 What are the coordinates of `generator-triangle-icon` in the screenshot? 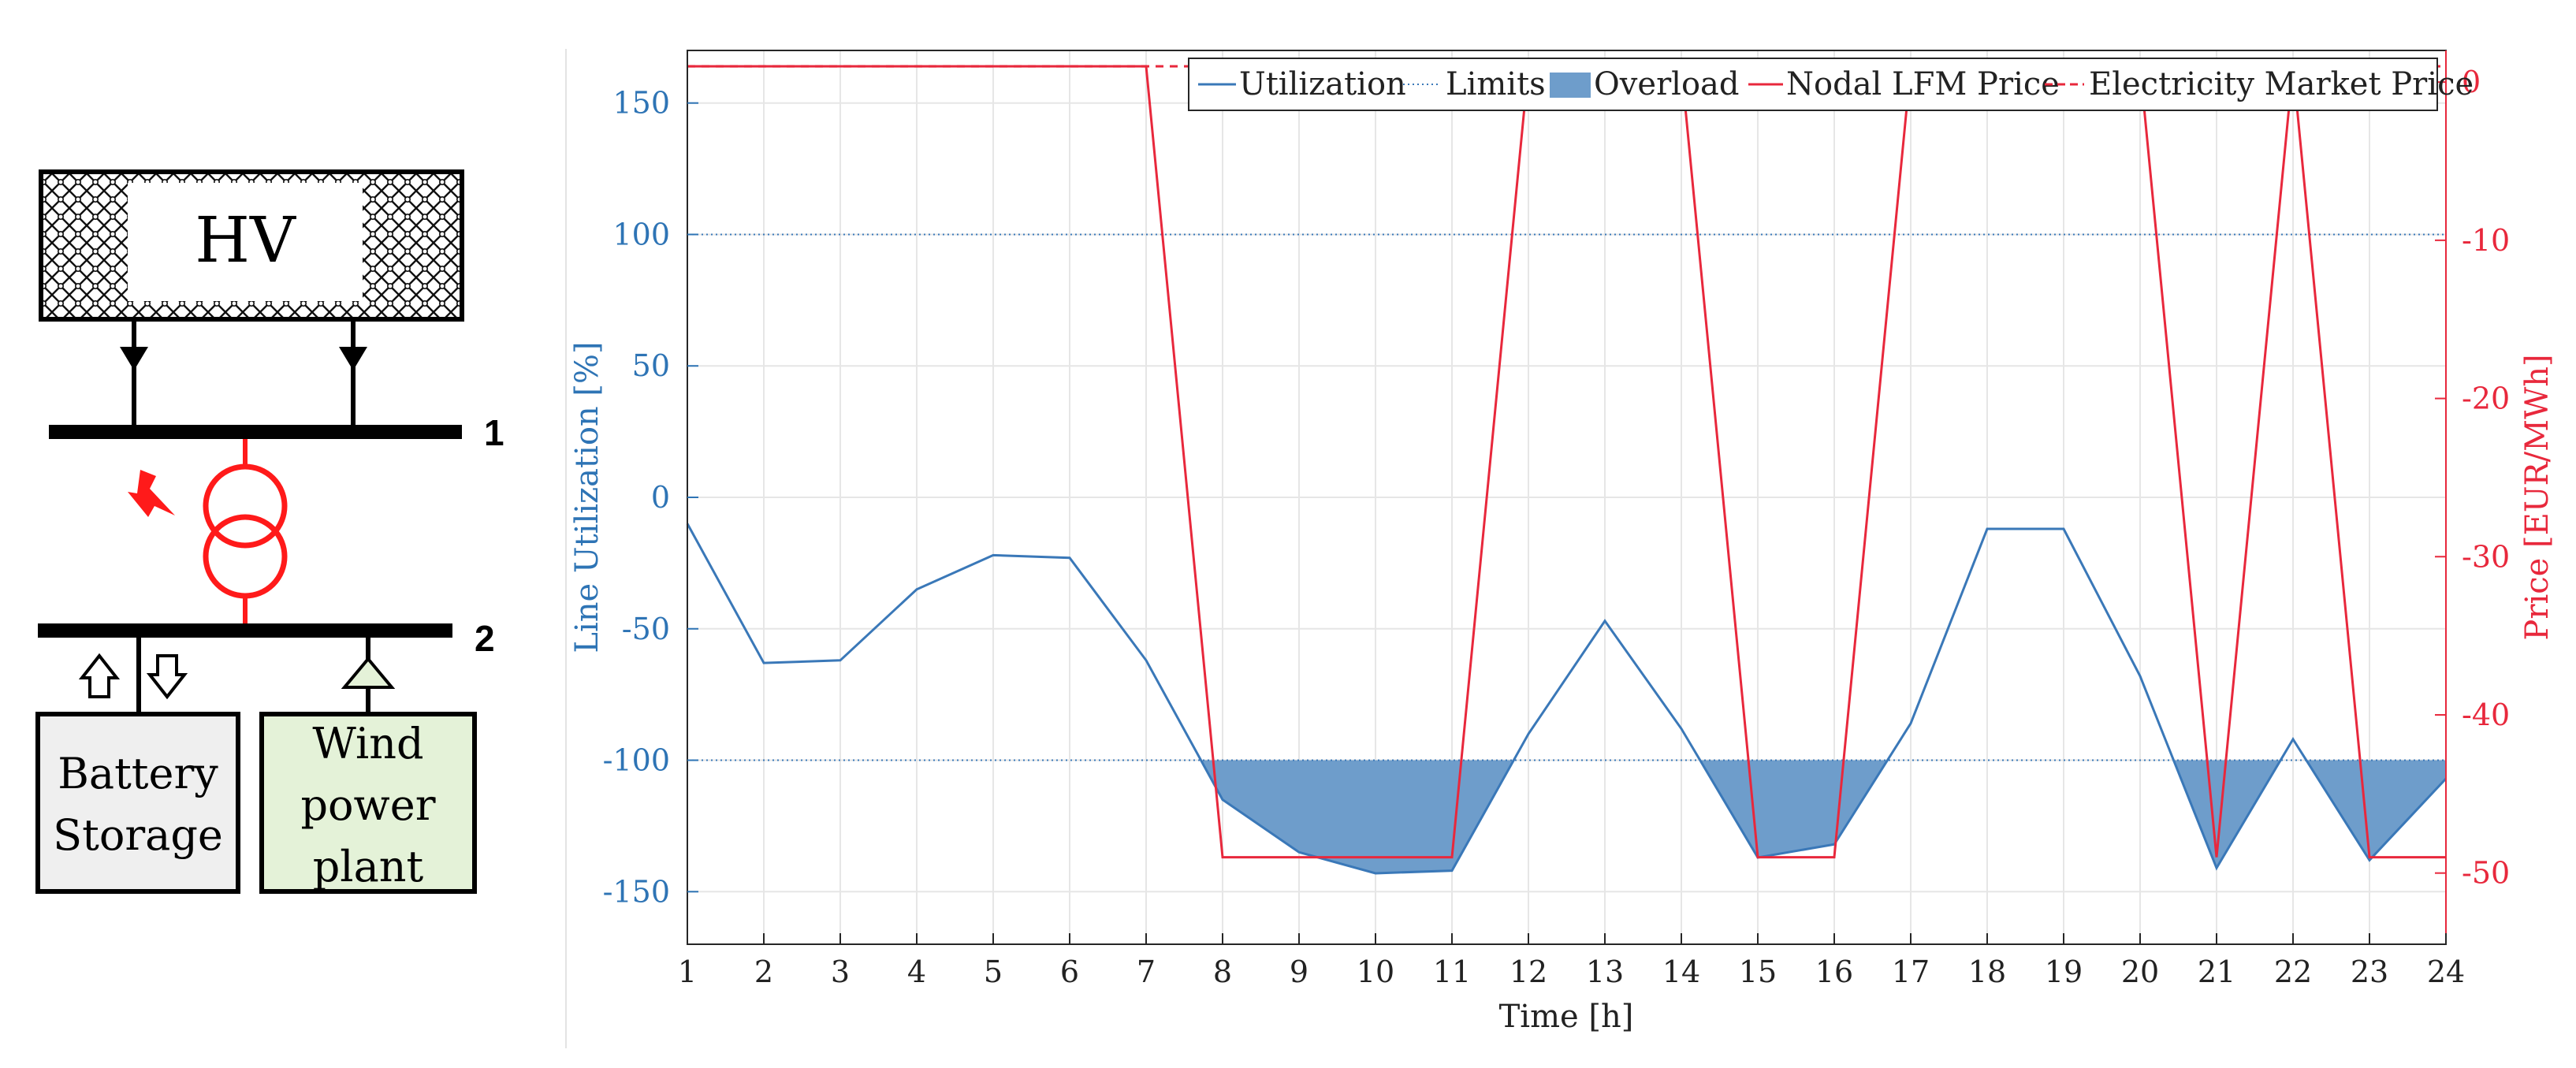 It's located at (368, 672).